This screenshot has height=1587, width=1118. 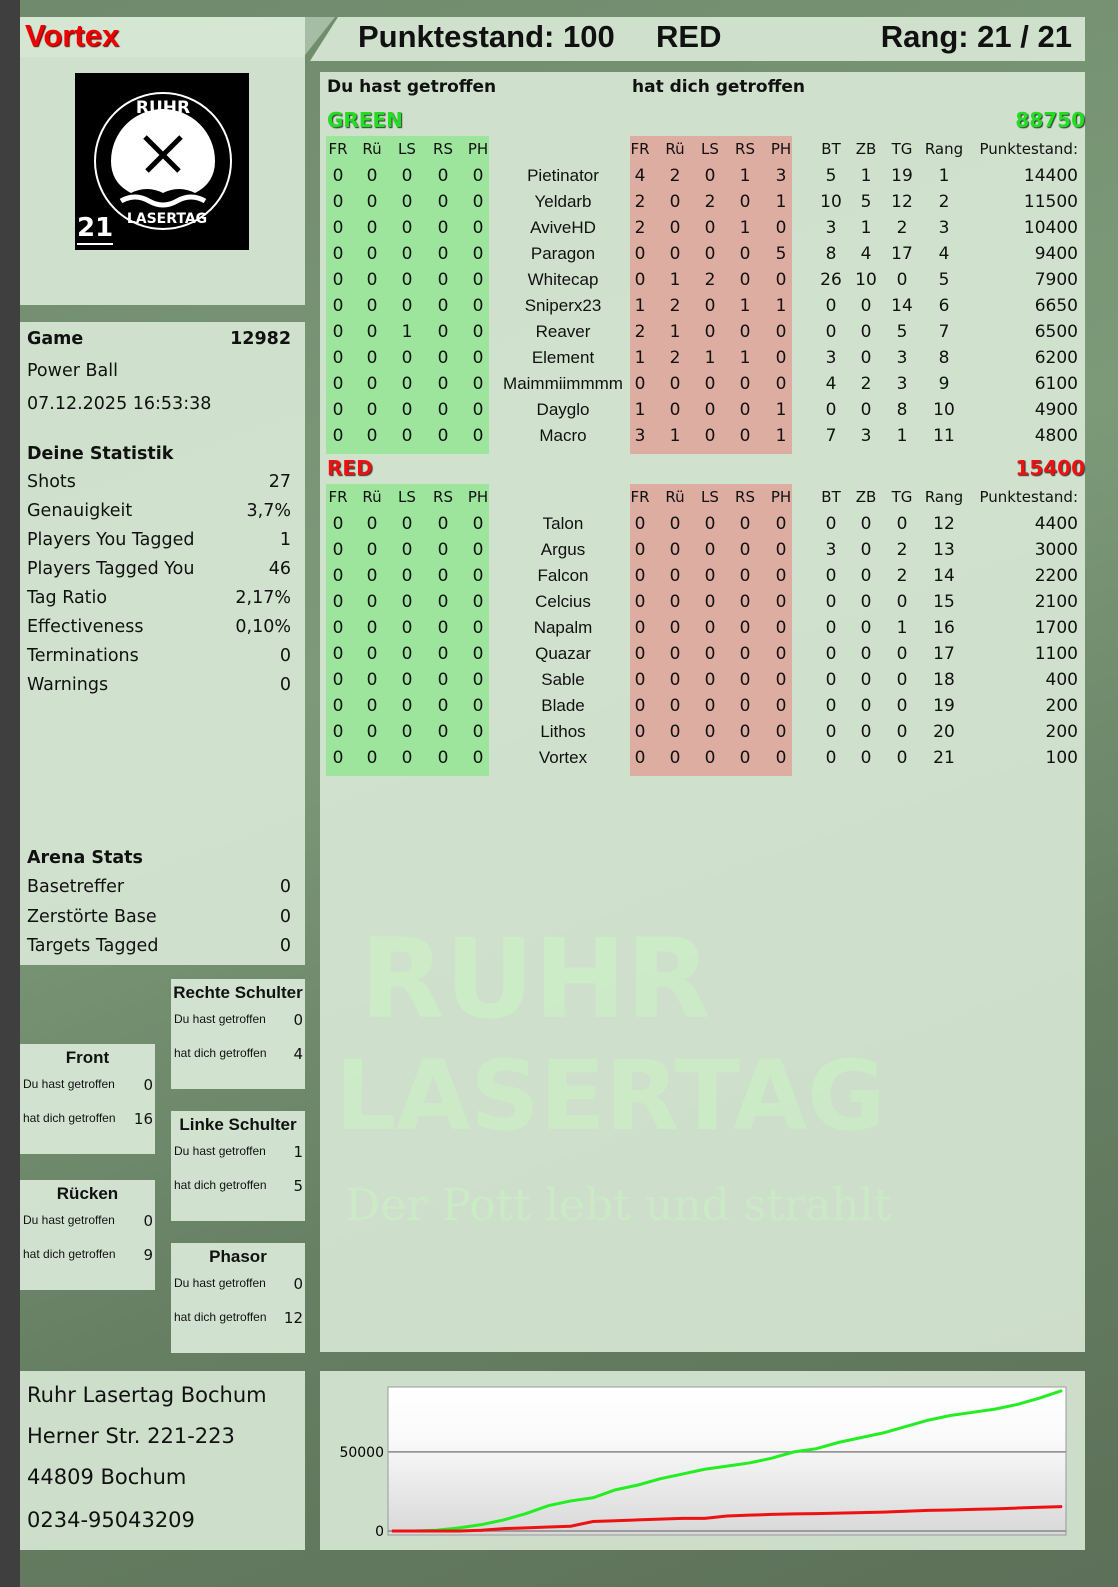 I want to click on score-cell: 2100, so click(x=1056, y=602).